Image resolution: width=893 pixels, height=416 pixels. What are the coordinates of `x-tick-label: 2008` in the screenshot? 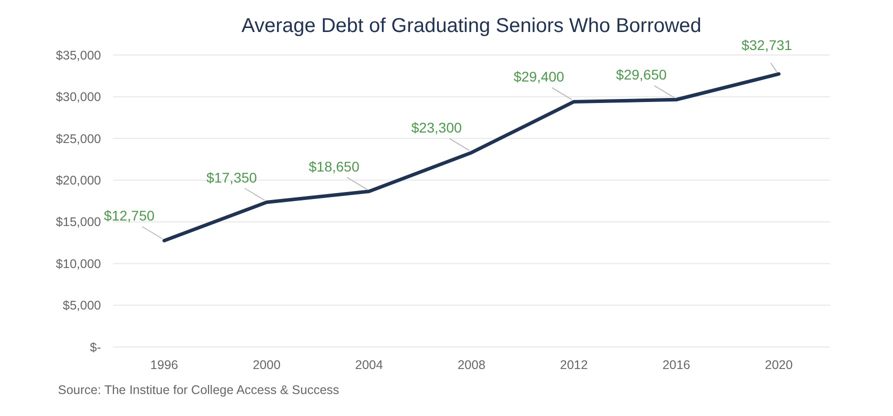 It's located at (472, 365).